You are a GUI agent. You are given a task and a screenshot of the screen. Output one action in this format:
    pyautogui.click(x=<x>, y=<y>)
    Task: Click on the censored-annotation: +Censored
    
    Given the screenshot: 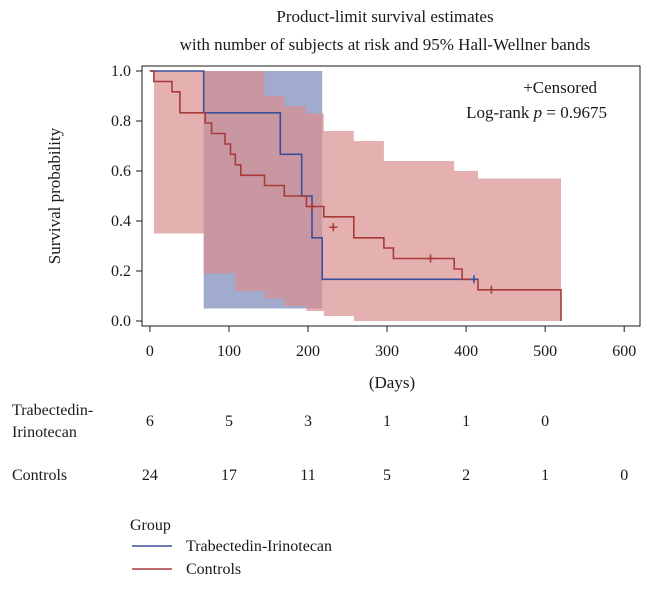 What is the action you would take?
    pyautogui.click(x=560, y=87)
    